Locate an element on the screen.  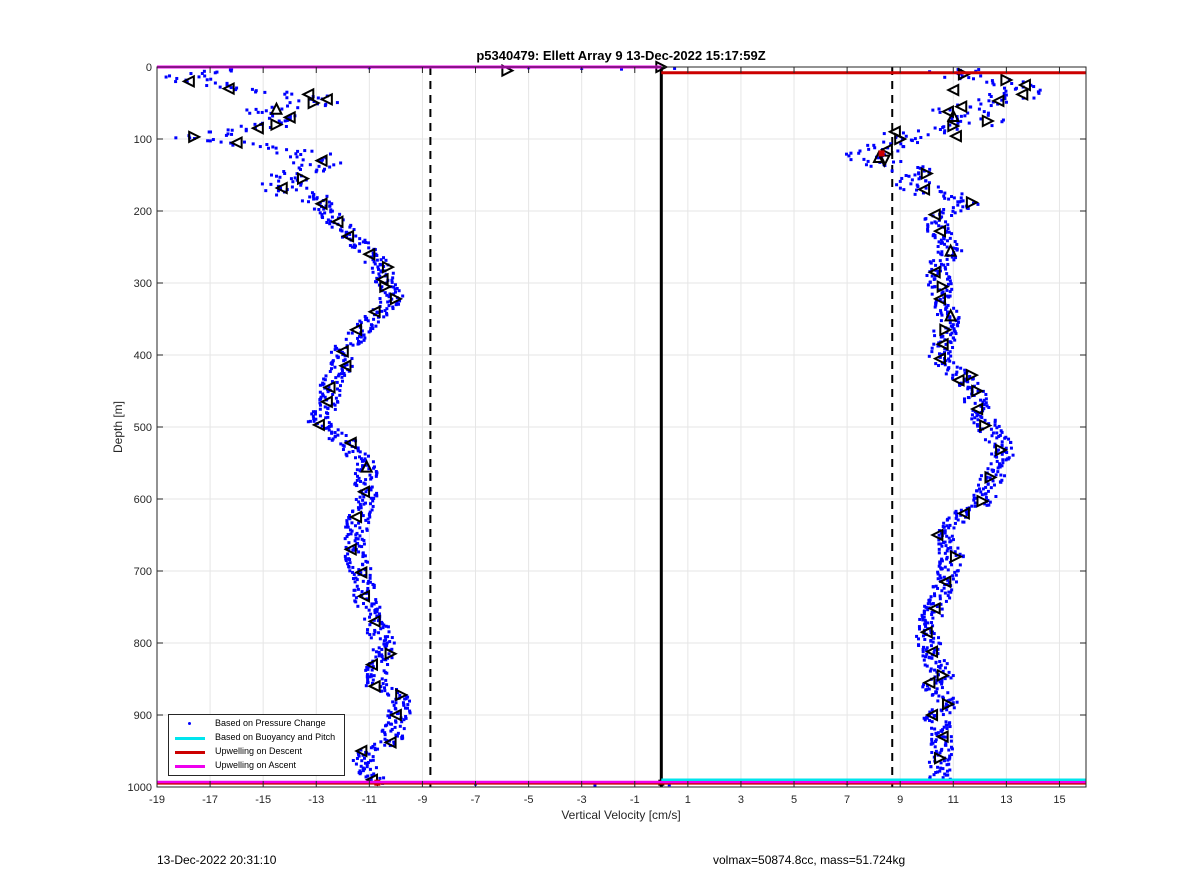
legend-label: Upwelling on Ascent is located at coordinates (256, 765).